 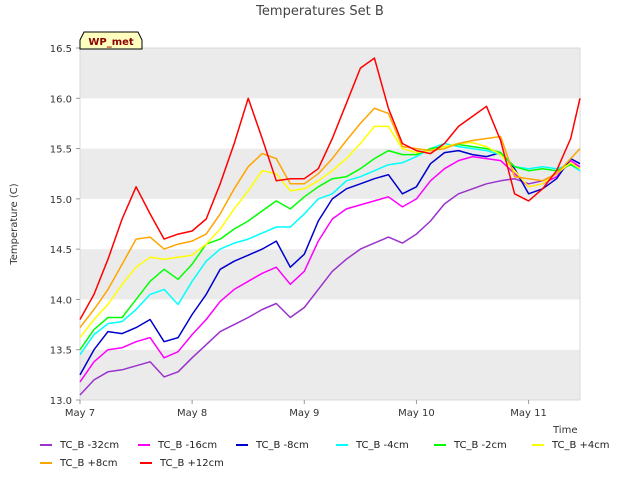 I want to click on legend-item: TC_B -16cm, so click(x=187, y=445).